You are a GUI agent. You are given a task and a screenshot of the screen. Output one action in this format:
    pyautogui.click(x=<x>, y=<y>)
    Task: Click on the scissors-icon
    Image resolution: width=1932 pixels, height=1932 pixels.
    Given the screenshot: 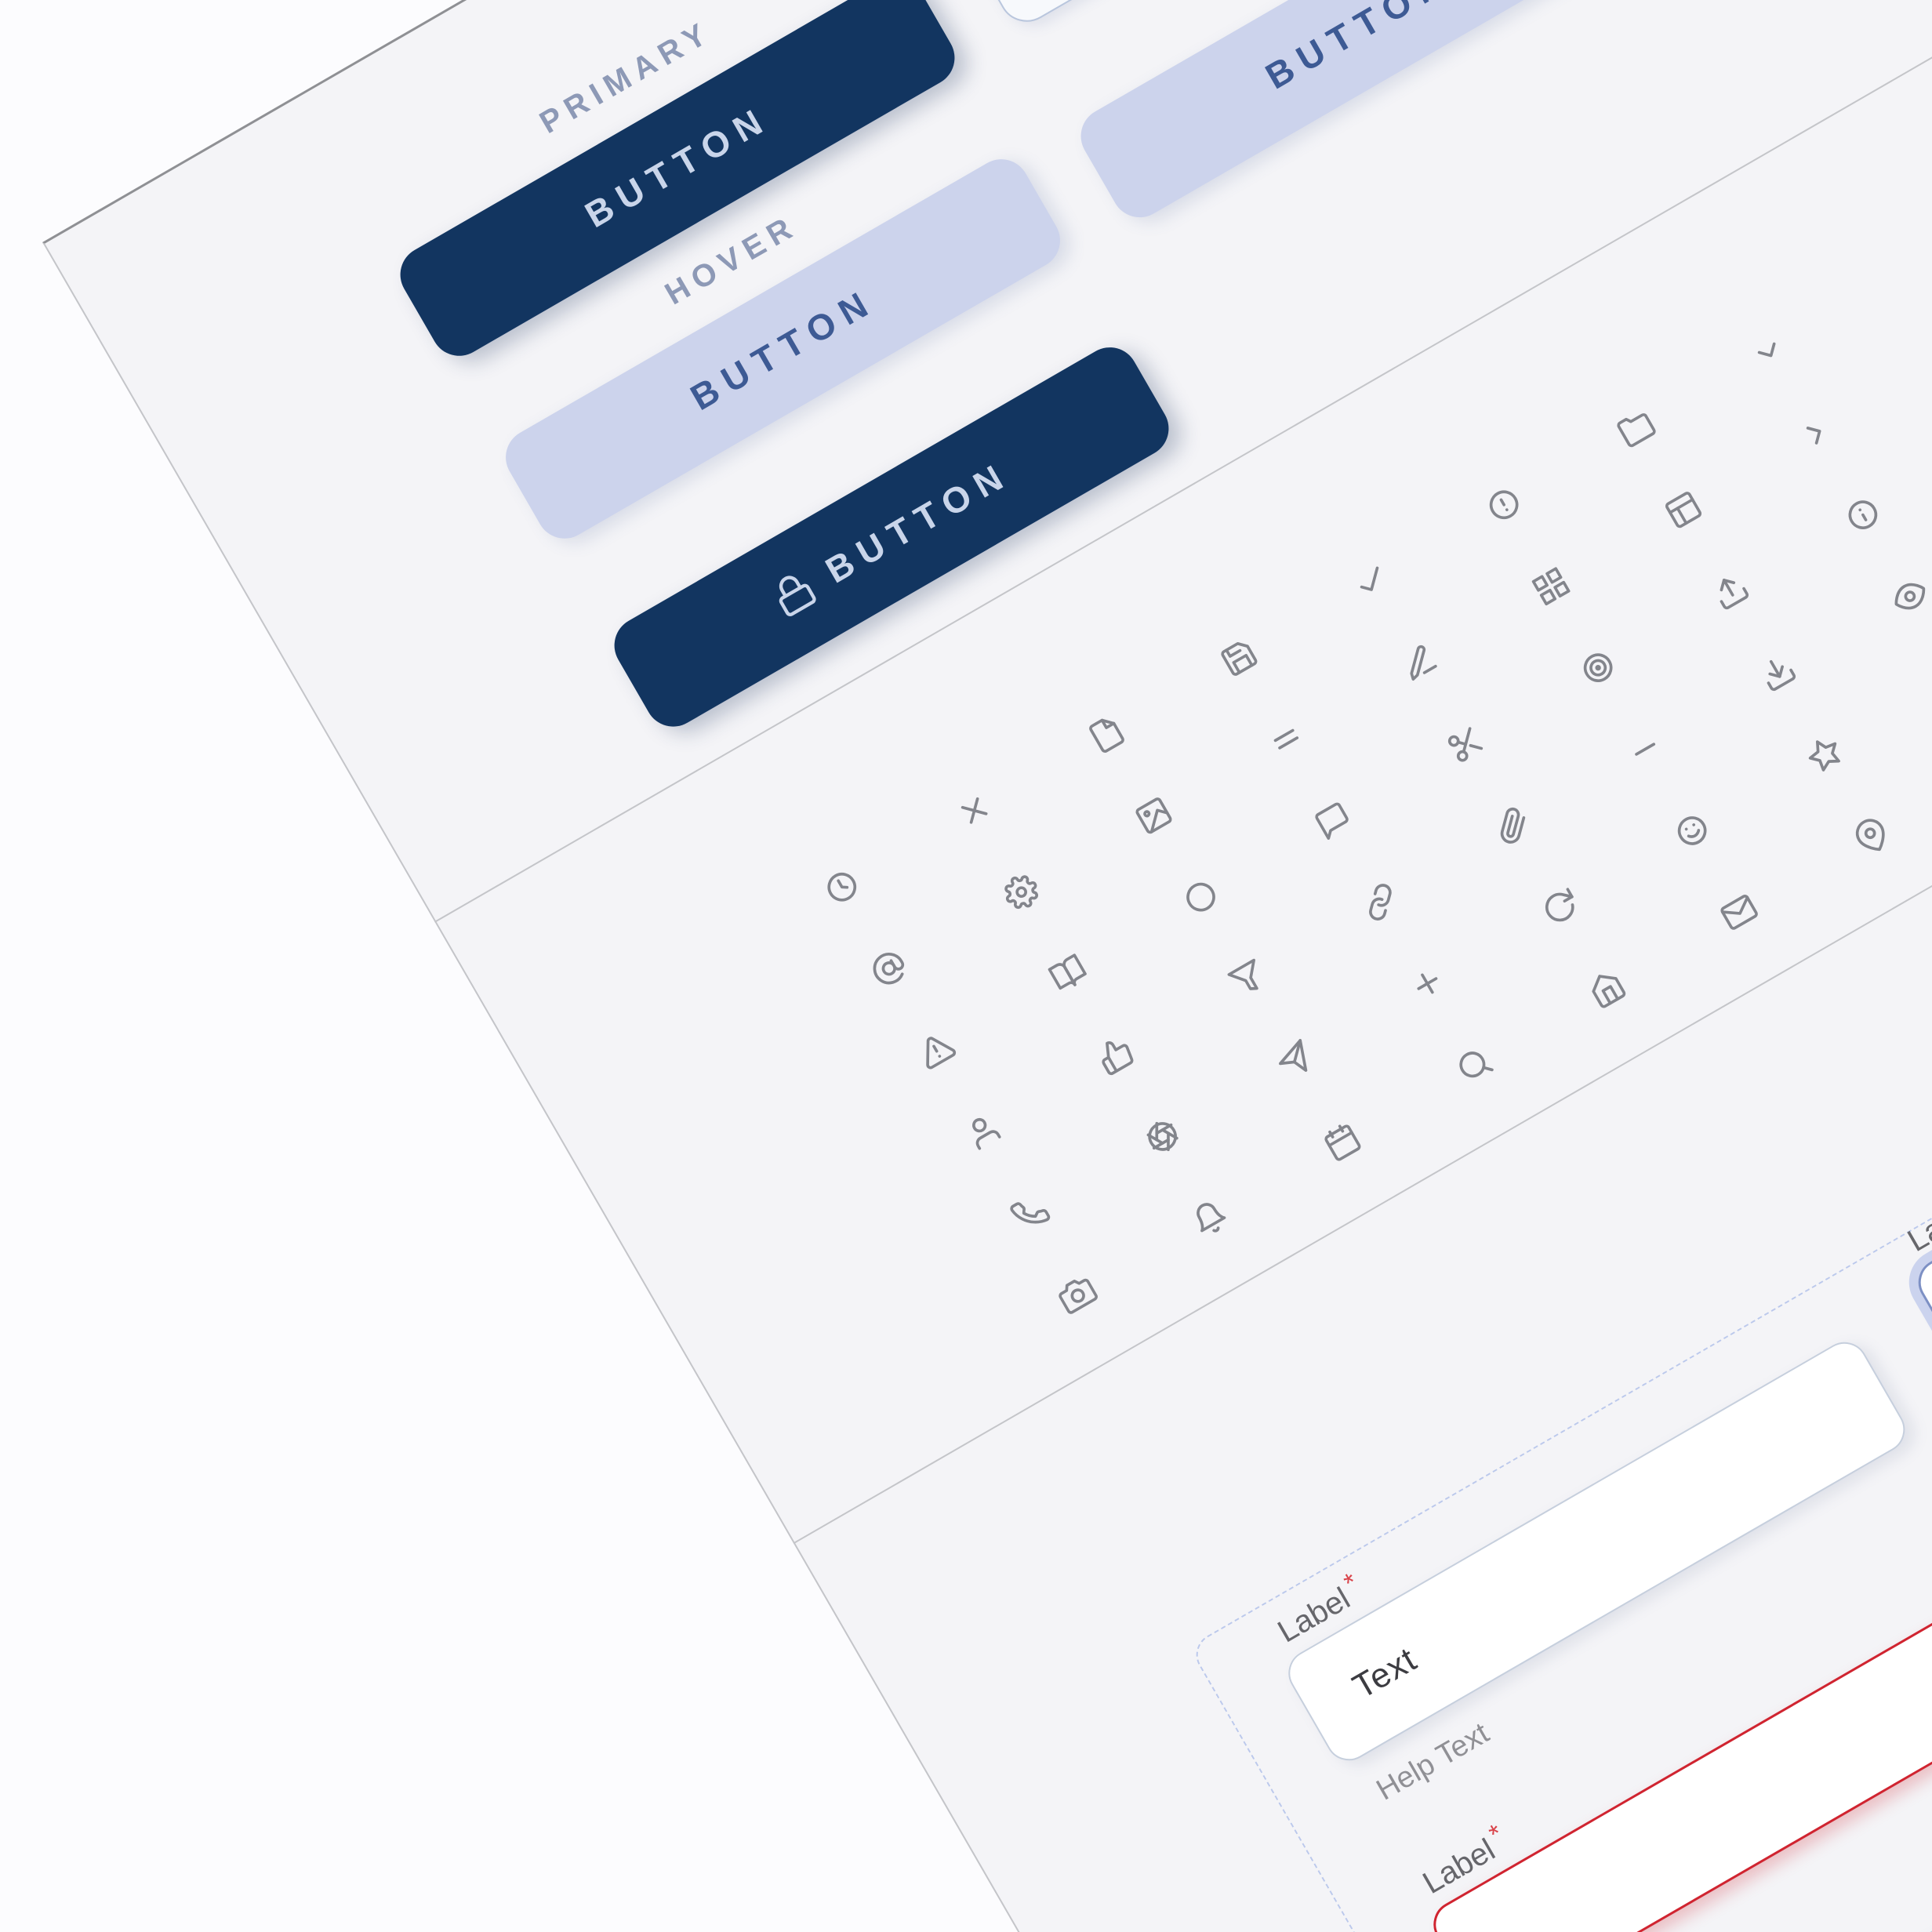 What is the action you would take?
    pyautogui.click(x=1465, y=744)
    